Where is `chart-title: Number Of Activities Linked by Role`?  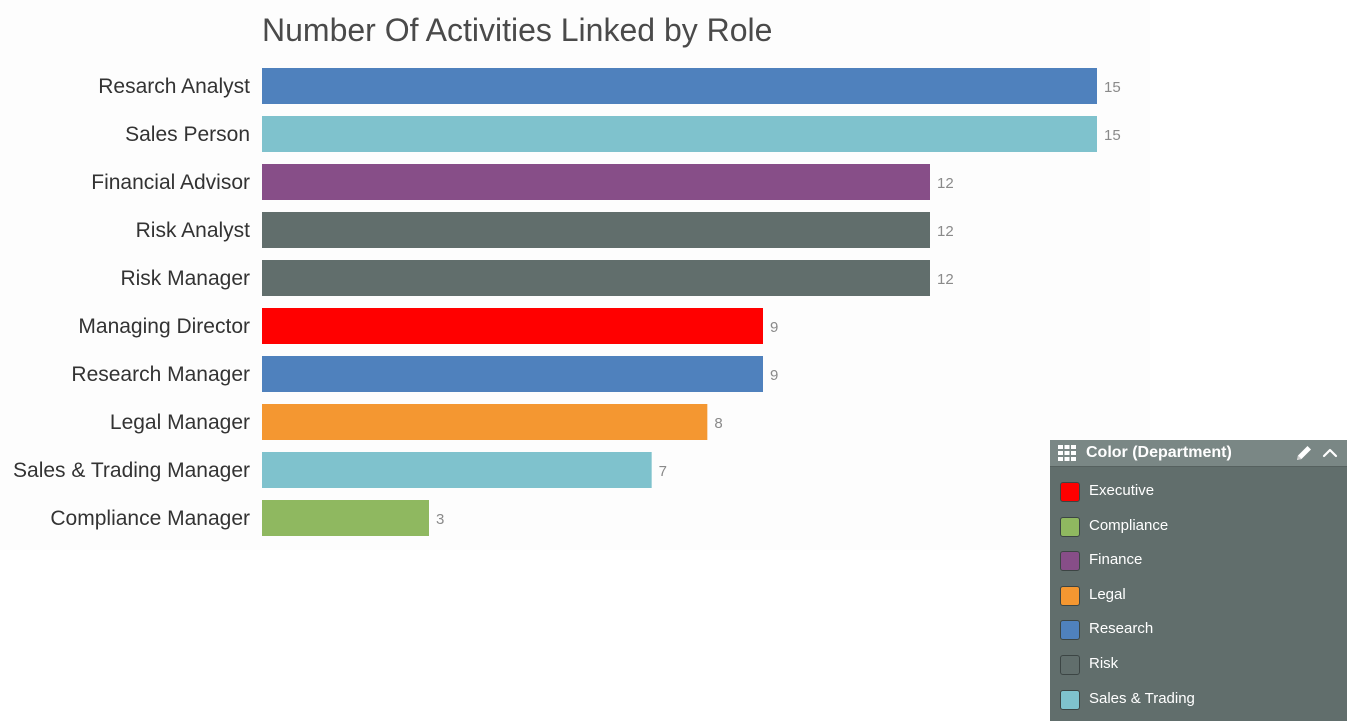 chart-title: Number Of Activities Linked by Role is located at coordinates (517, 30).